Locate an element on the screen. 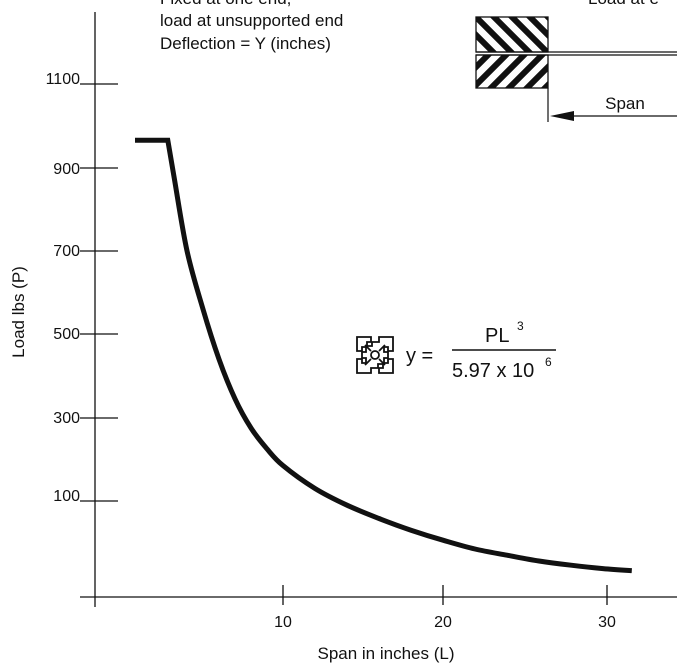 The height and width of the screenshot is (665, 677). formula-denominator-exponent: 6 is located at coordinates (548, 362).